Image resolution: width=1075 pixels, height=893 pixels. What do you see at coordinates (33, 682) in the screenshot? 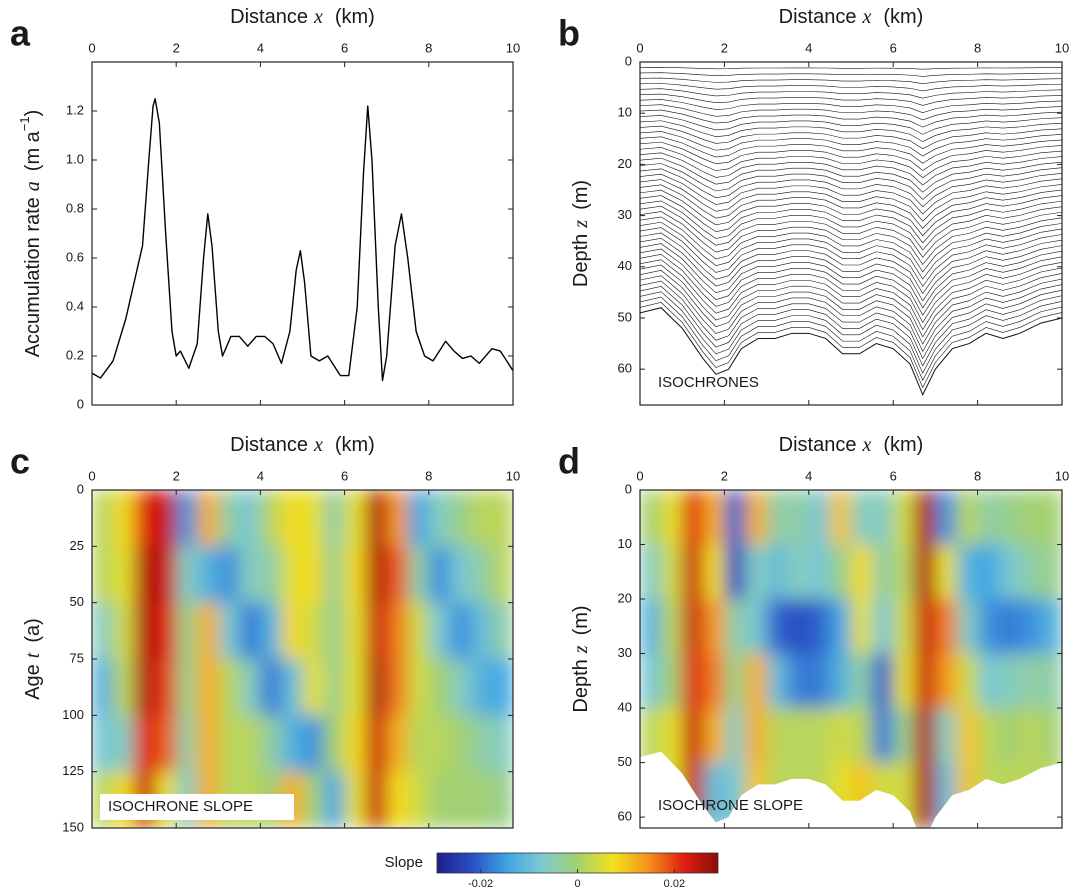
I see `y-axis-label-part: Age` at bounding box center [33, 682].